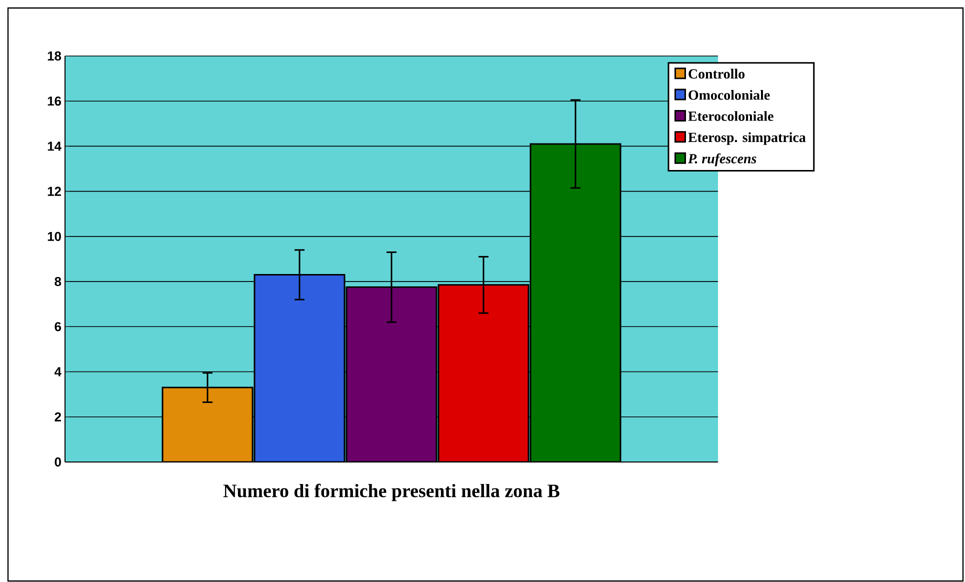 The image size is (965, 582). What do you see at coordinates (58, 371) in the screenshot?
I see `y-tick-label: 4` at bounding box center [58, 371].